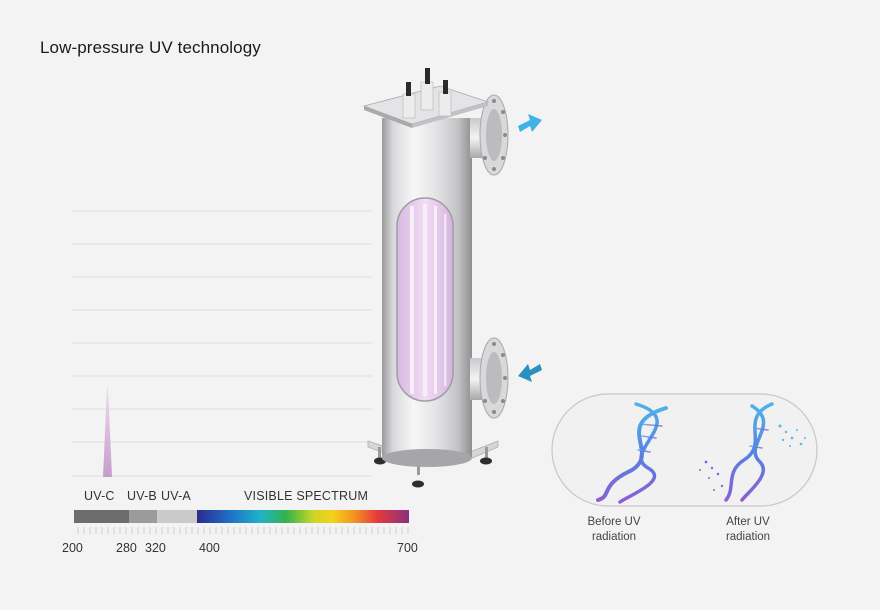 The width and height of the screenshot is (880, 610). What do you see at coordinates (748, 530) in the screenshot?
I see `dna-after-caption: After UV radiation` at bounding box center [748, 530].